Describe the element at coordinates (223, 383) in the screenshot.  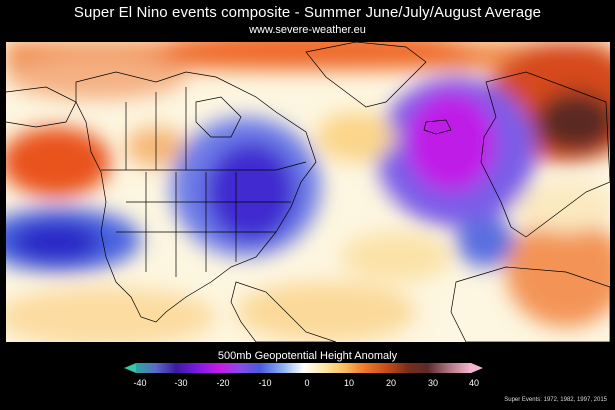
I see `tick-label: -20` at that location.